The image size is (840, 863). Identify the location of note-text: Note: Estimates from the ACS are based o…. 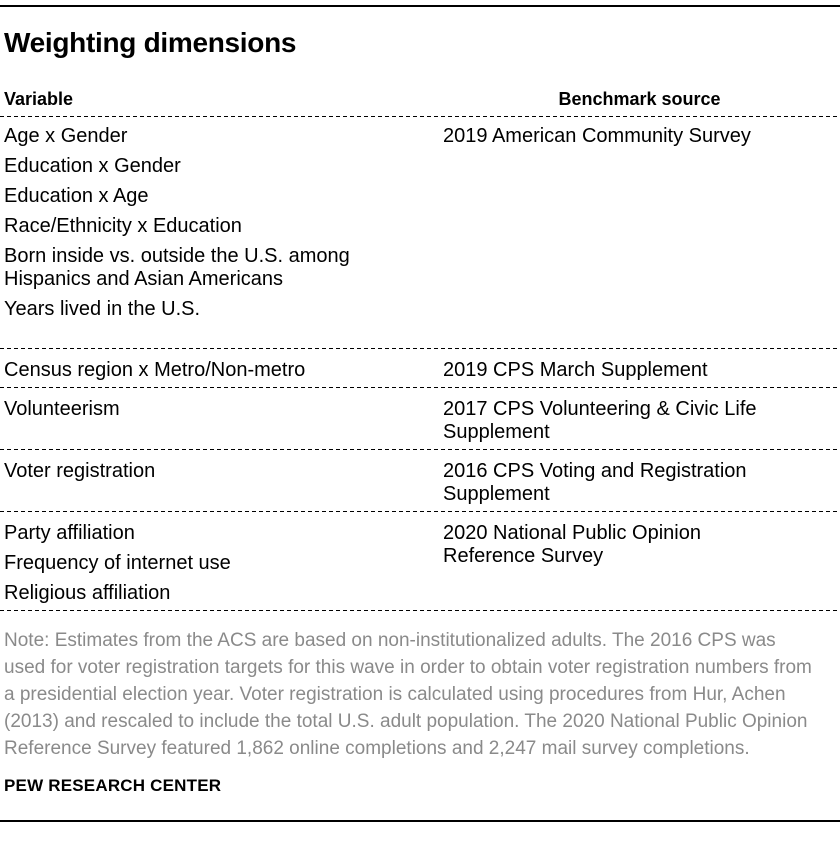
(408, 694).